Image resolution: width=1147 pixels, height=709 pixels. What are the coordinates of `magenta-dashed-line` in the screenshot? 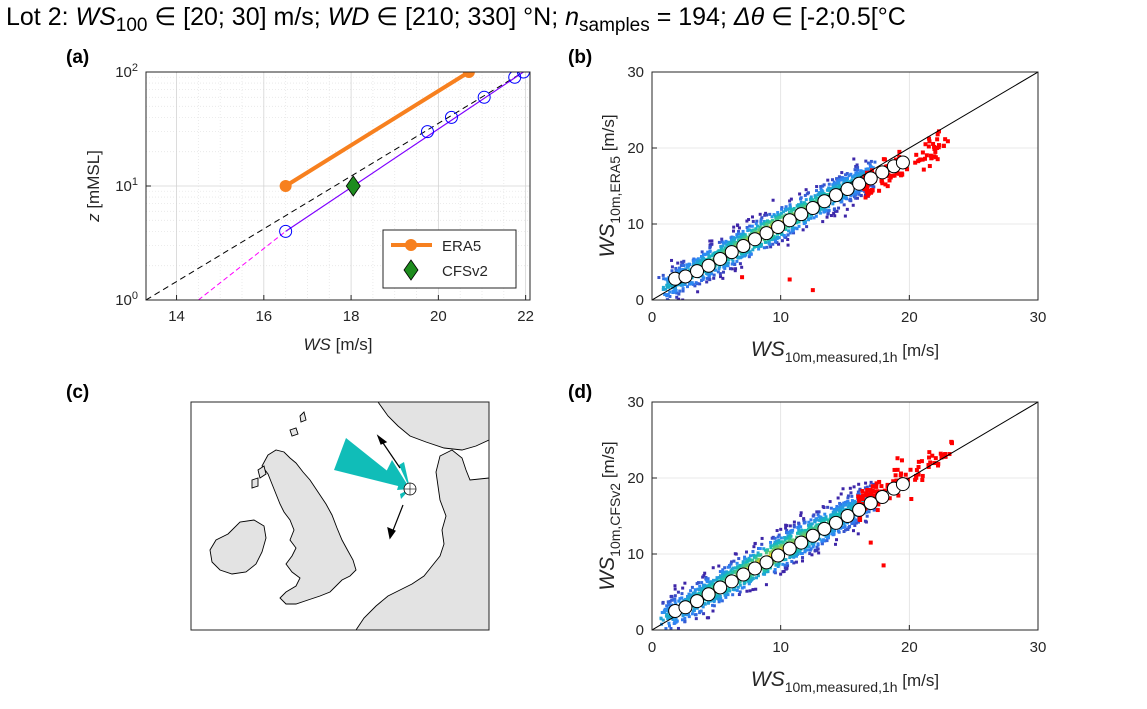 It's located at (242, 265).